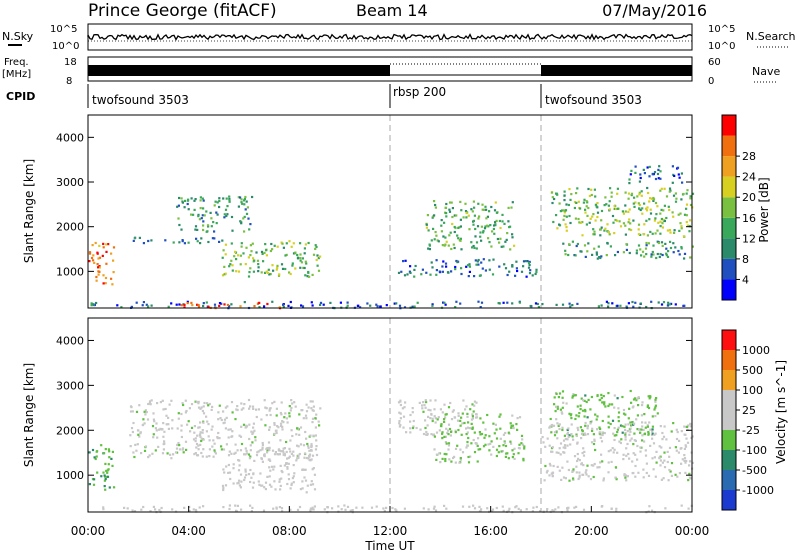 The image size is (800, 554). Describe the element at coordinates (182, 11) in the screenshot. I see `station-title: Prince George (fitACF)` at that location.